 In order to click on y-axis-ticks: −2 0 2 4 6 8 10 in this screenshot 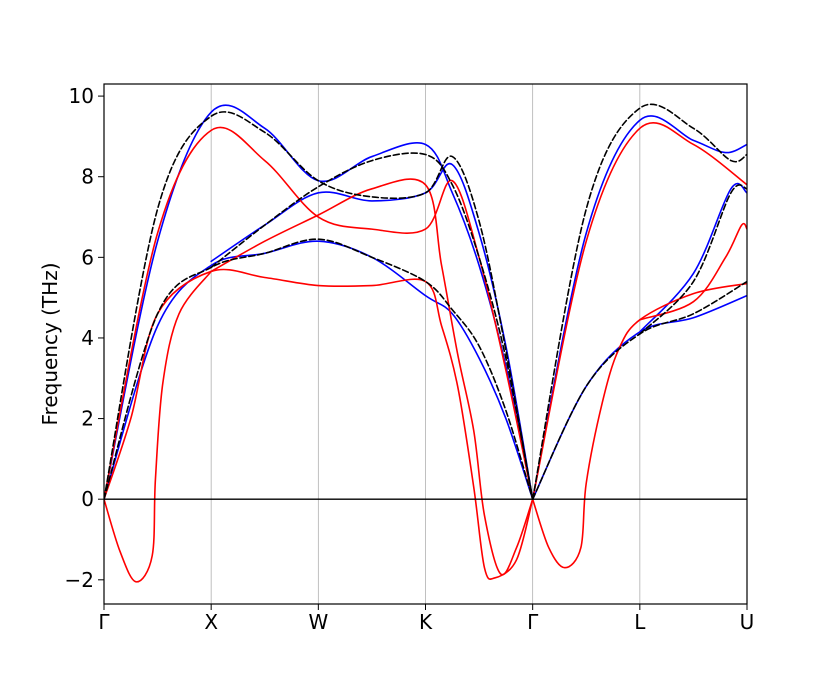, I will do `click(84, 338)`.